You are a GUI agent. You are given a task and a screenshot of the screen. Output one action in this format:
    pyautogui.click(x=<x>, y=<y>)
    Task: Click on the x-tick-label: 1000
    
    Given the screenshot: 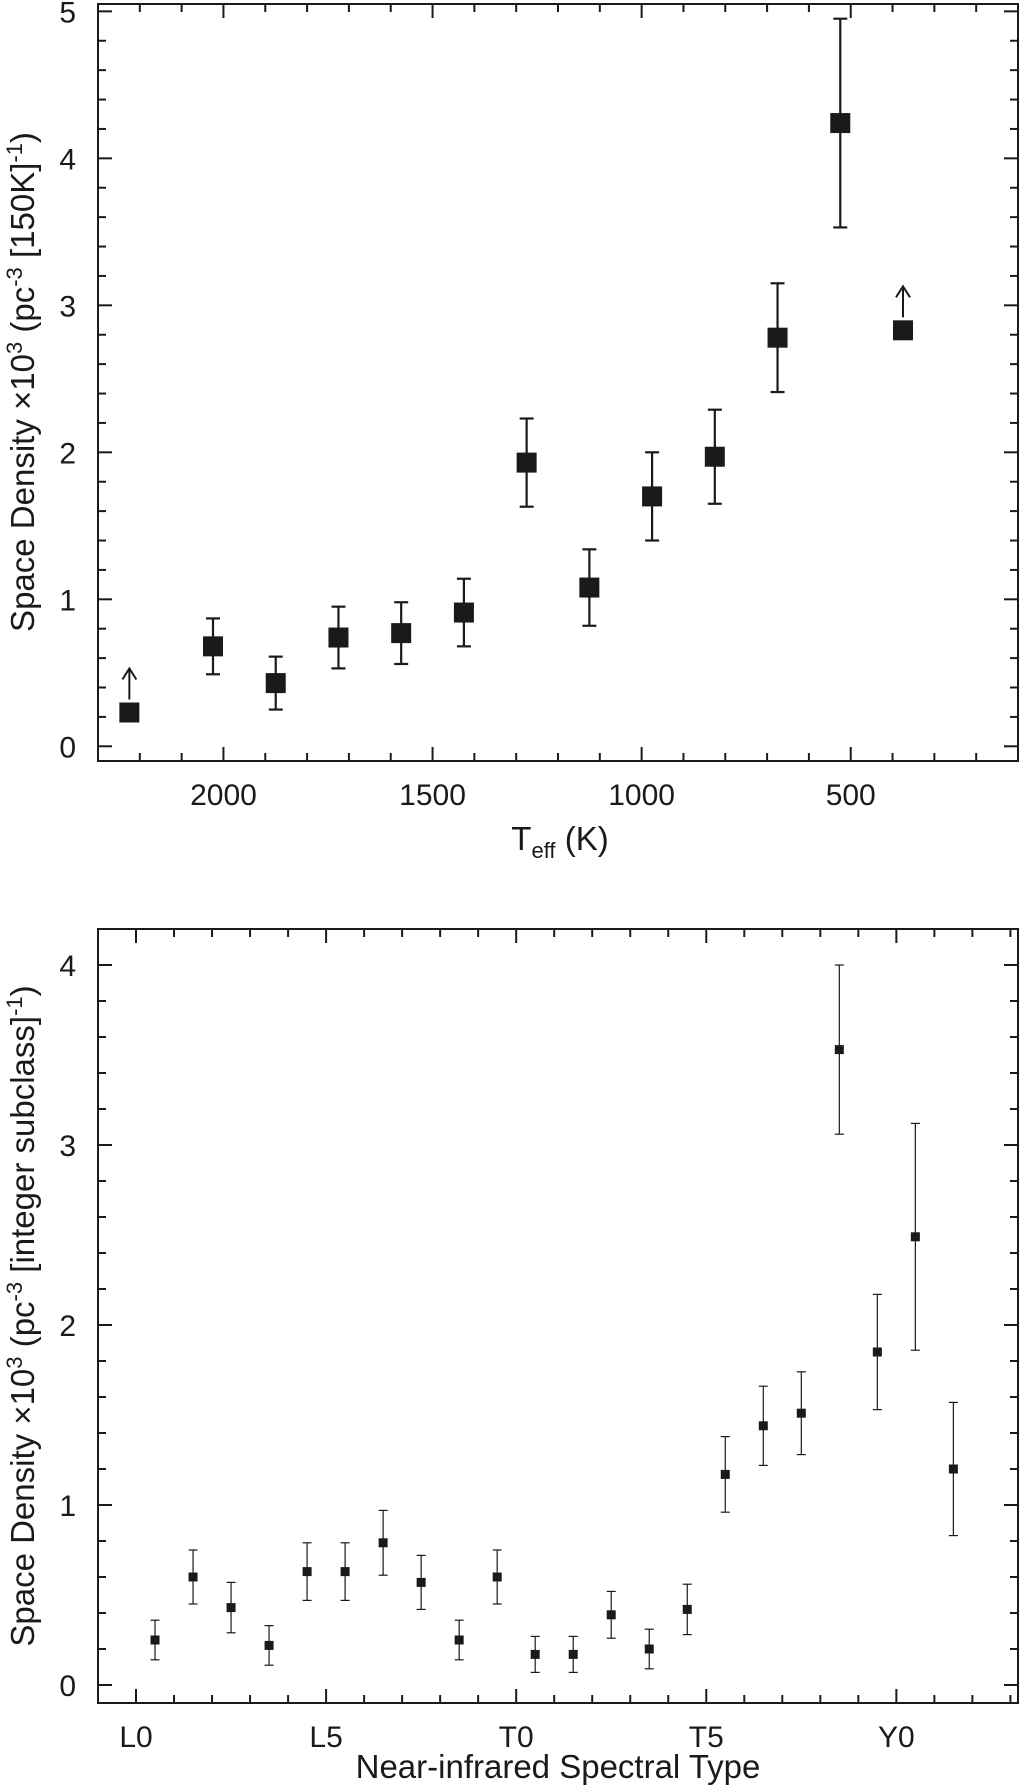 What is the action you would take?
    pyautogui.click(x=641, y=795)
    